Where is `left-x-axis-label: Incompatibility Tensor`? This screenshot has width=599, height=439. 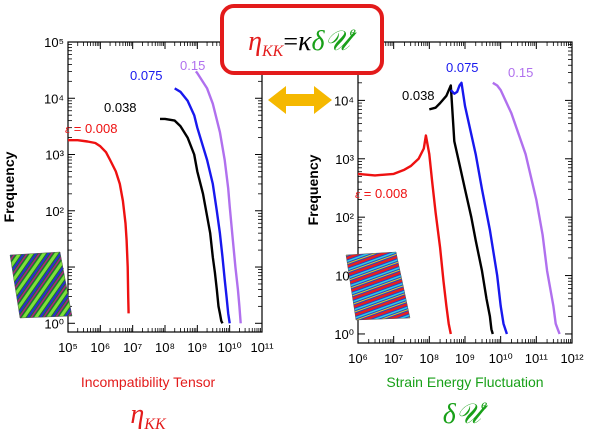
left-x-axis-label: Incompatibility Tensor is located at coordinates (148, 382).